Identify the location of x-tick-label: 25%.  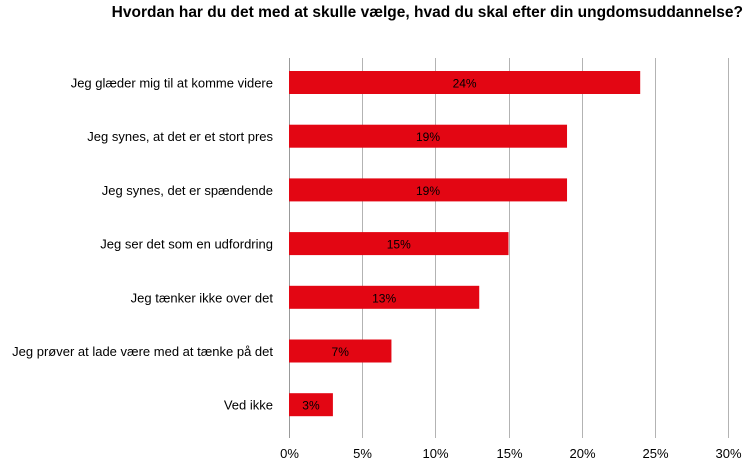
(655, 453).